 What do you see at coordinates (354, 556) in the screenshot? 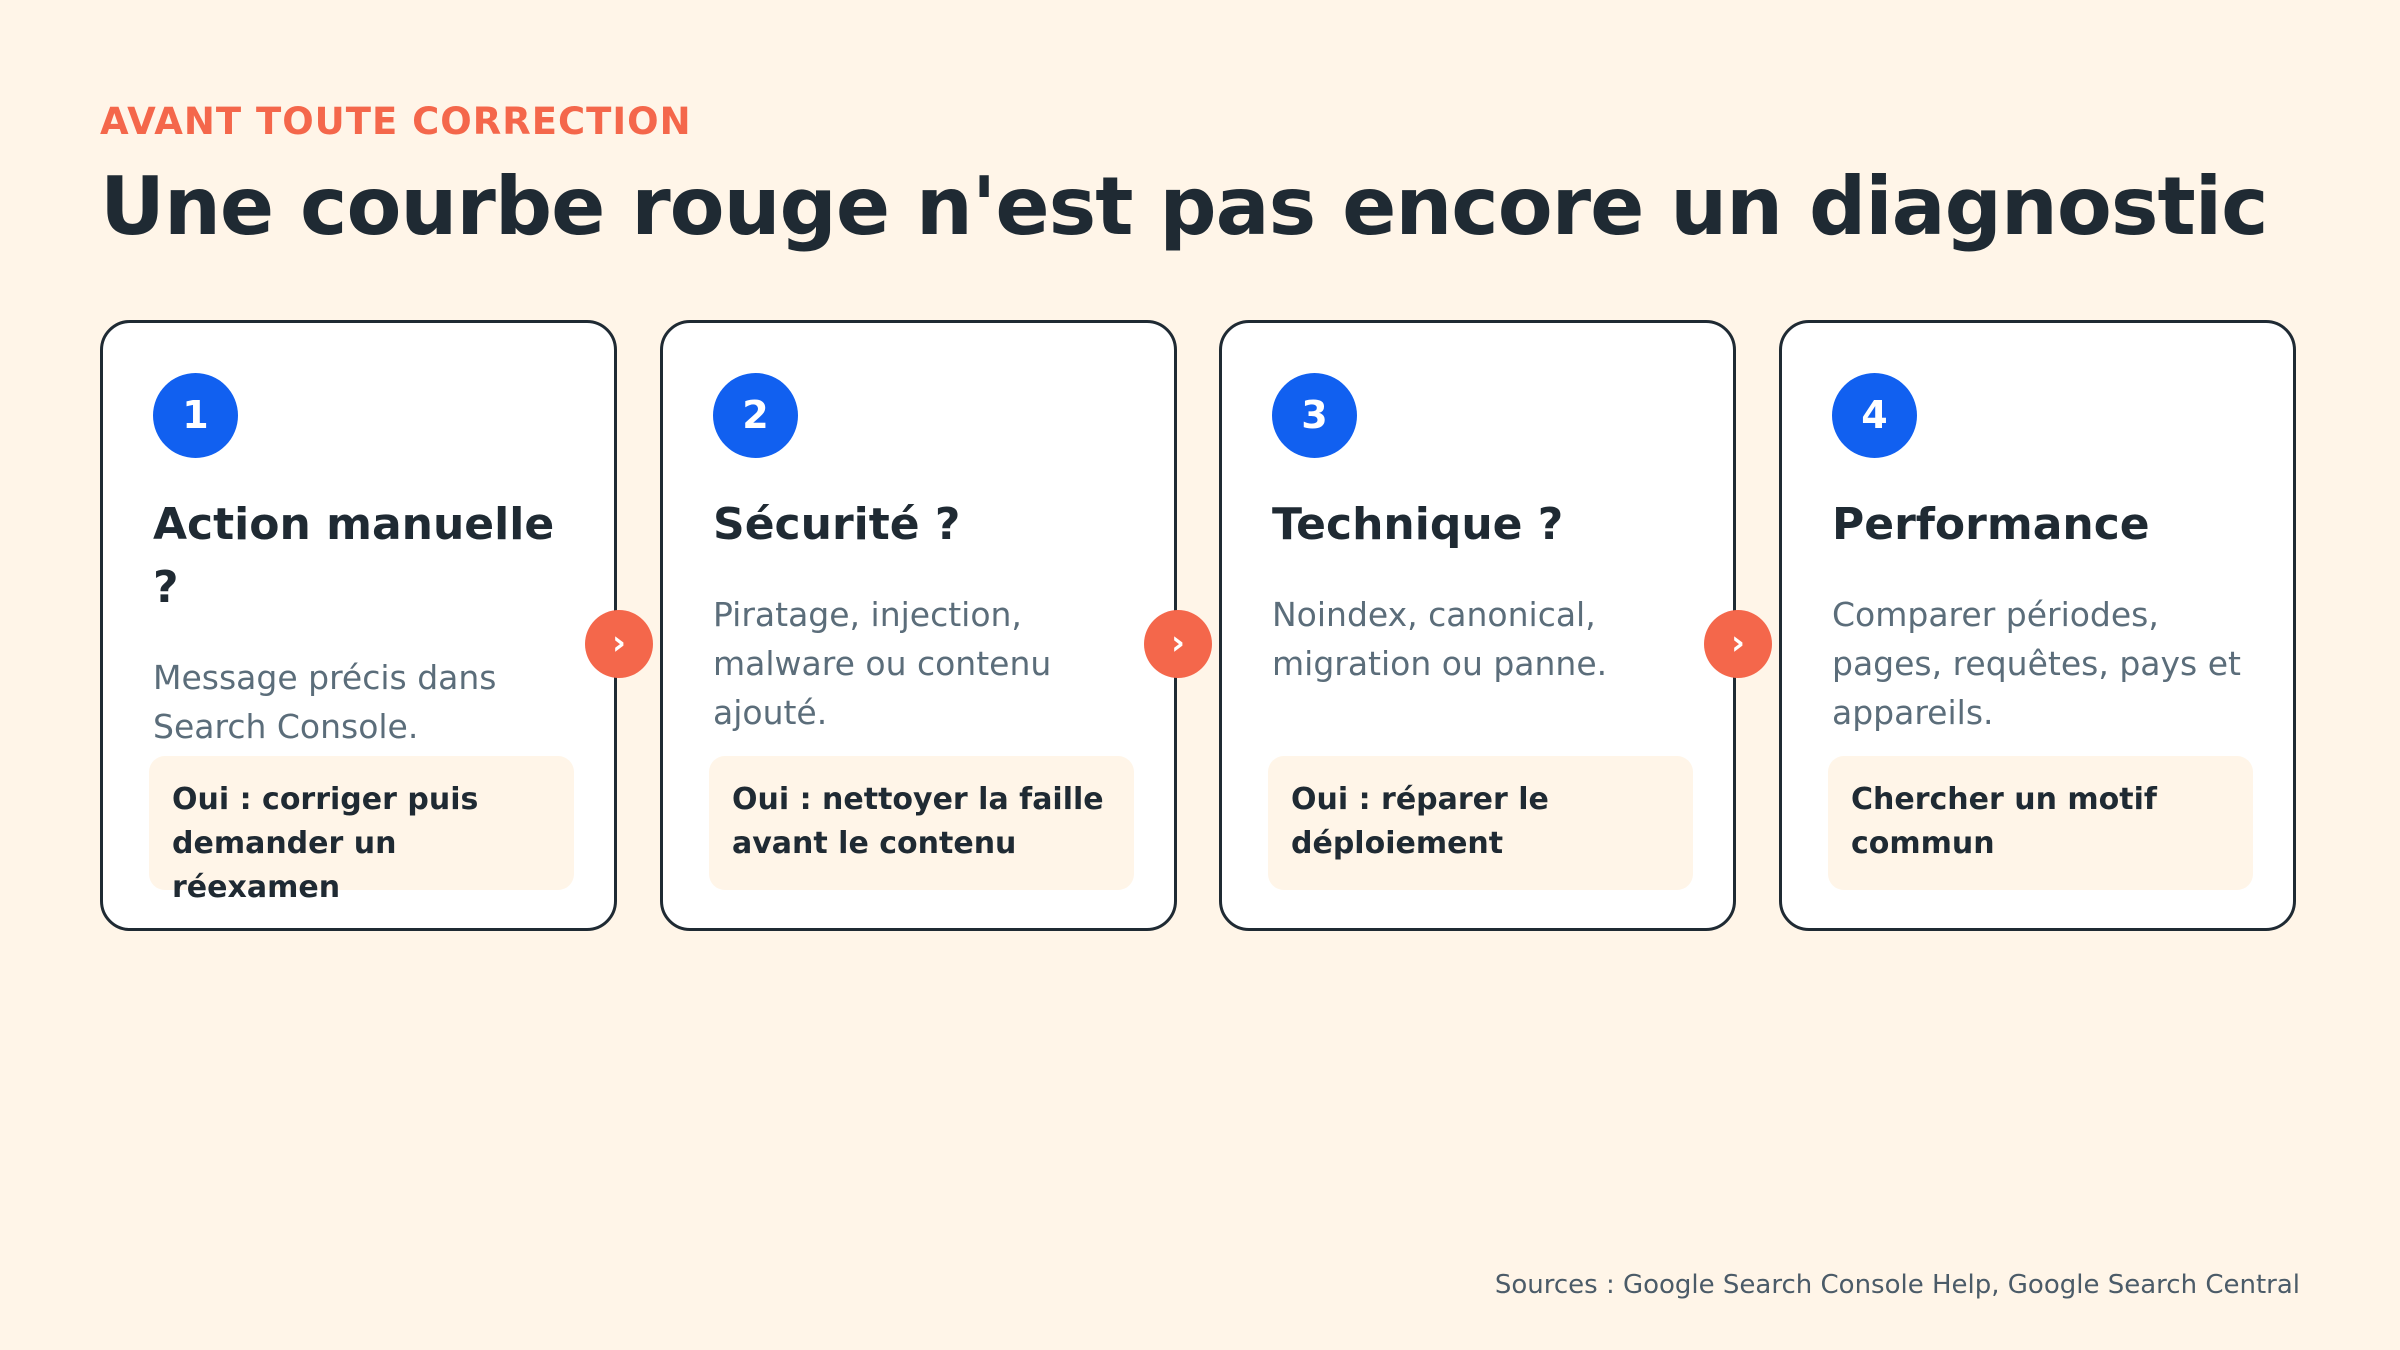
I see `step-title: Action manuelle ?` at bounding box center [354, 556].